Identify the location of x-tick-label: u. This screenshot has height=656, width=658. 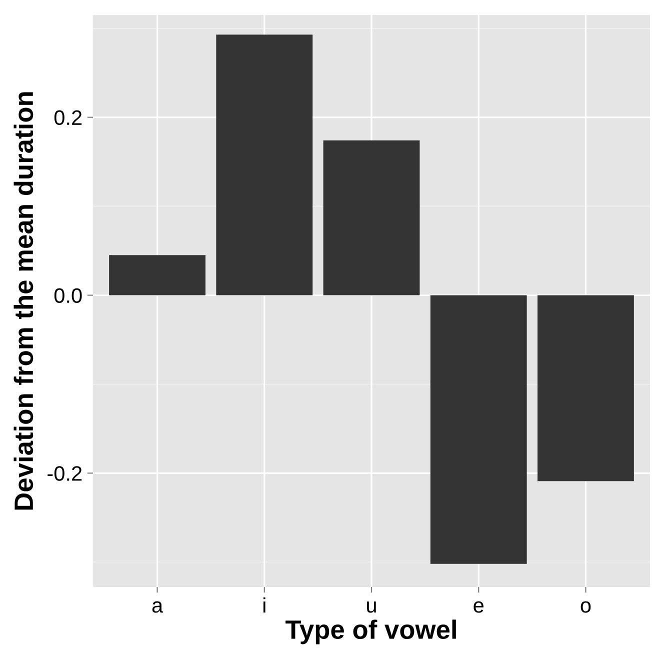
(371, 607).